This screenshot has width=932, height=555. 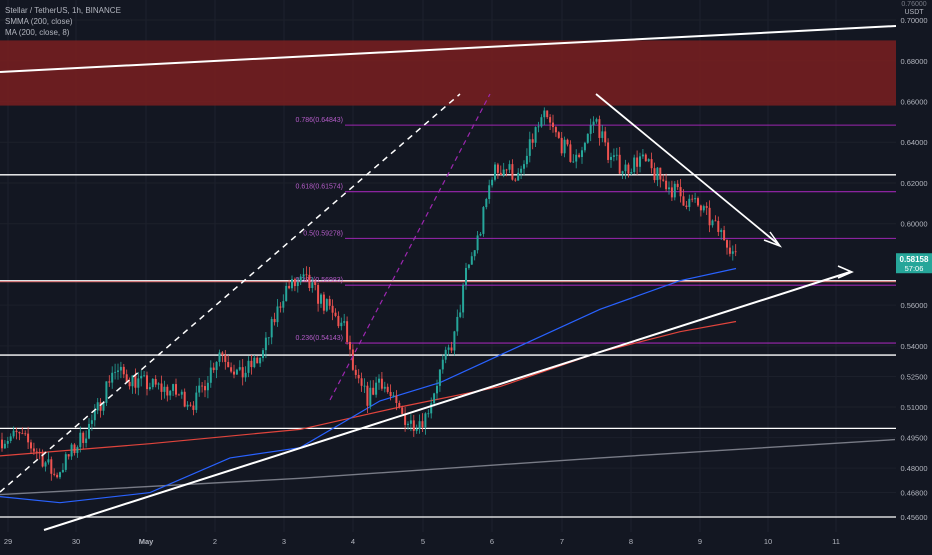 I want to click on time-tick-2: May, so click(x=146, y=541).